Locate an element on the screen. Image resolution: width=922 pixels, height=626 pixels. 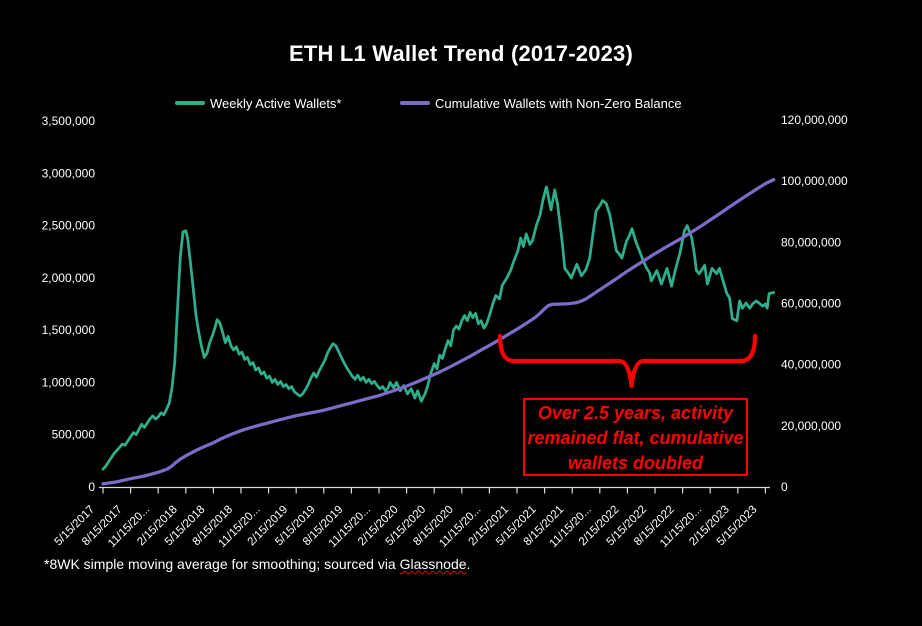
footnote-period: . is located at coordinates (468, 564).